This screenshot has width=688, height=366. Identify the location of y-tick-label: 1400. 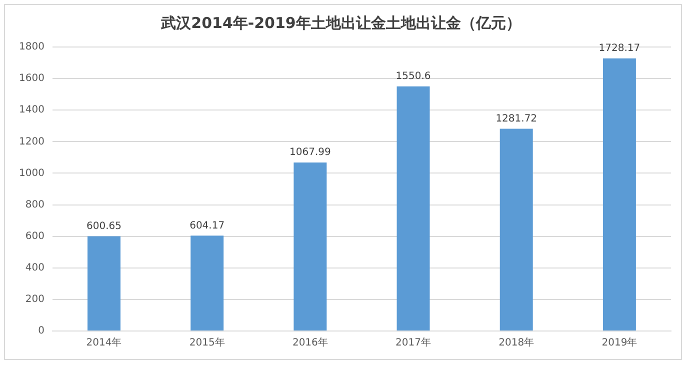
(31, 110).